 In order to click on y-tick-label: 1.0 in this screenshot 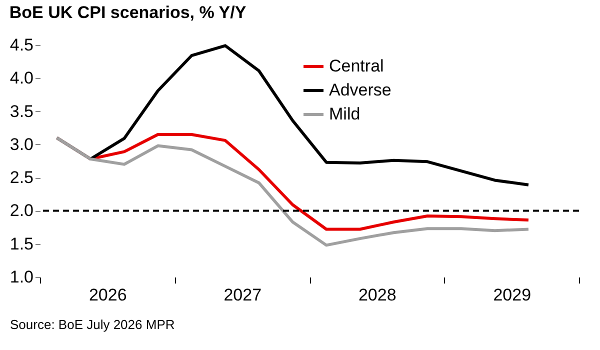, I will do `click(22, 277)`.